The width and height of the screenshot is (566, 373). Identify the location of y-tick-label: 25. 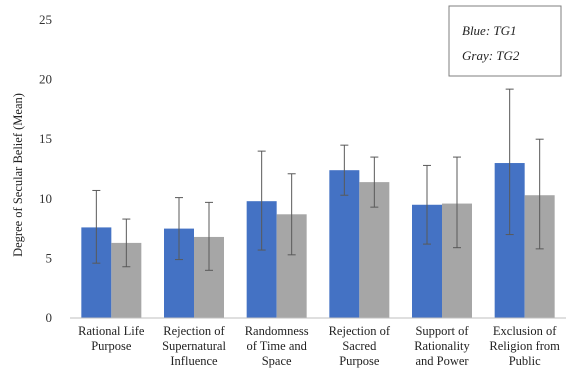
(45, 19).